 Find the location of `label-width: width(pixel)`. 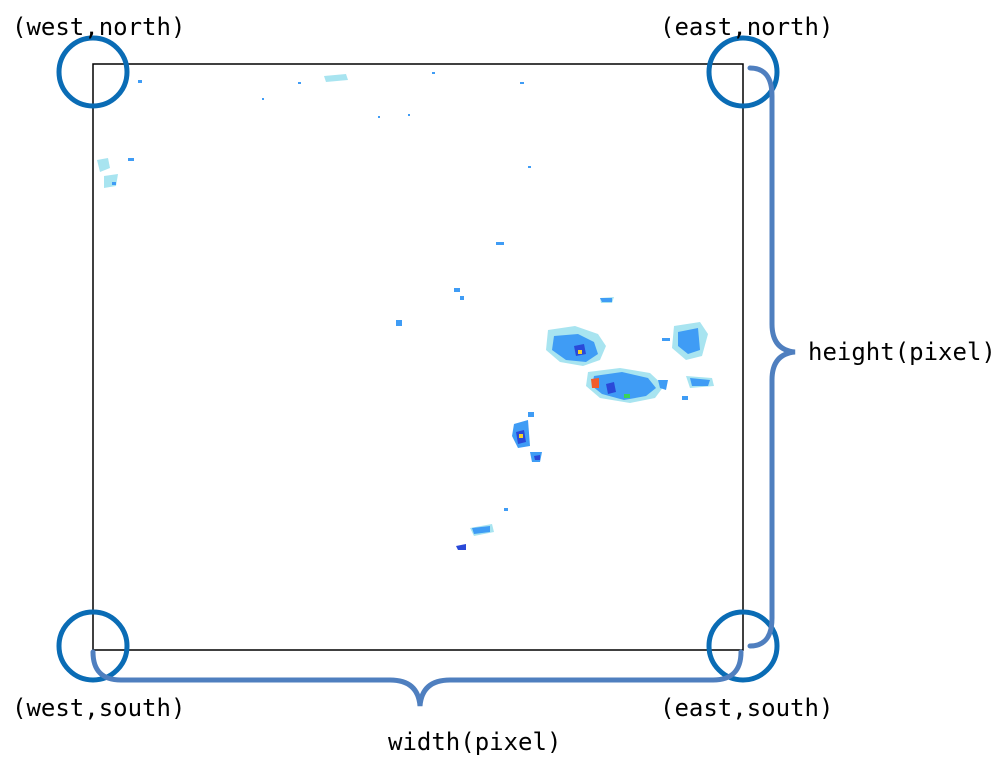

label-width: width(pixel) is located at coordinates (474, 742).